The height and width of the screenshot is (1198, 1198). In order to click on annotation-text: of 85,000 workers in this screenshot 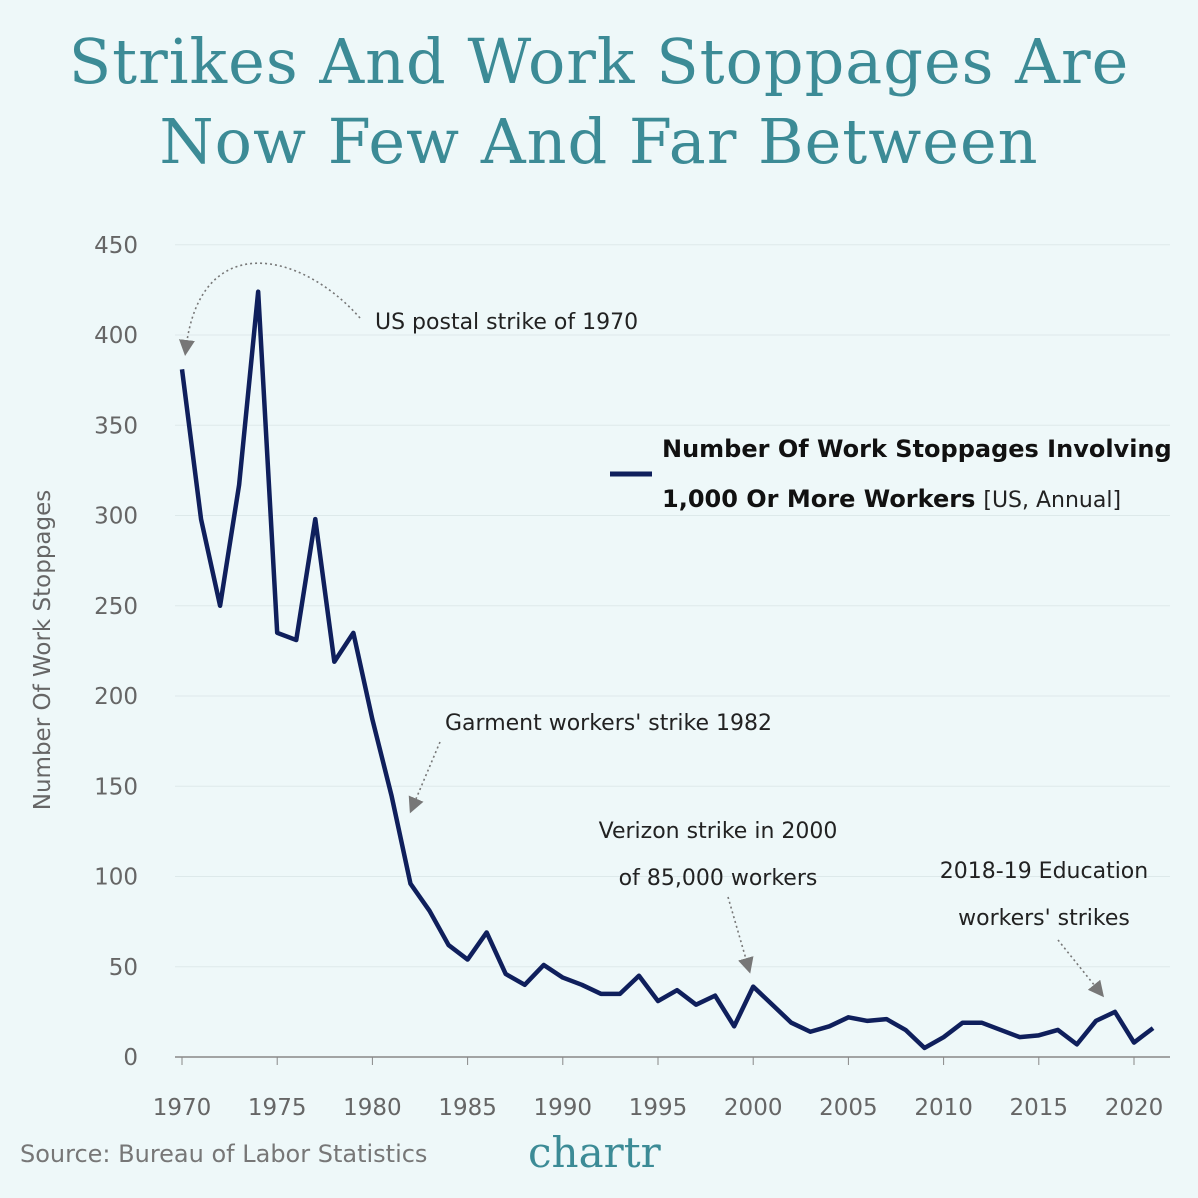, I will do `click(718, 878)`.